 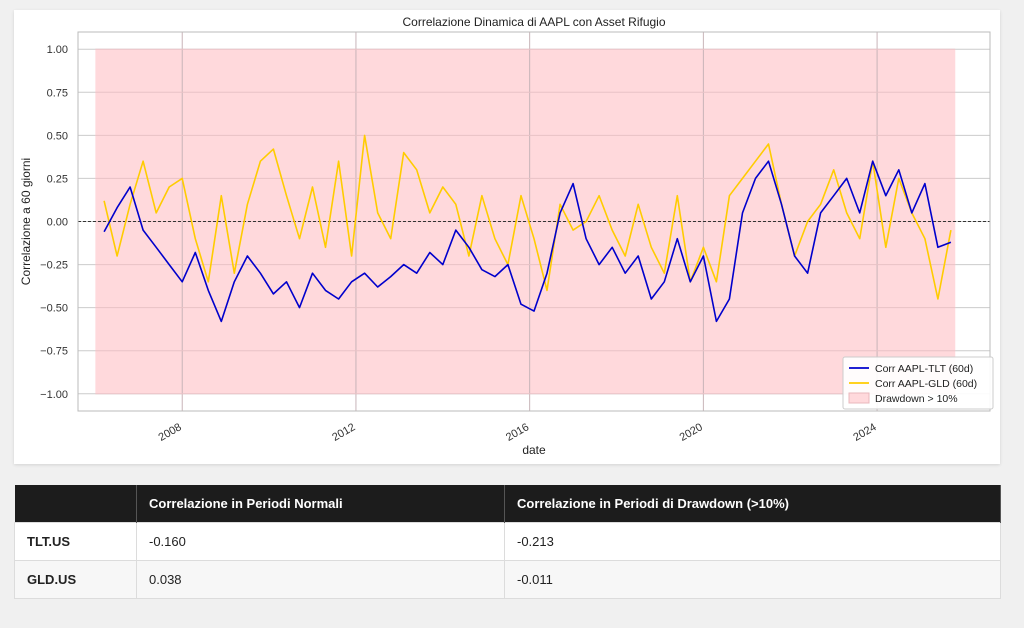 I want to click on table-row: TLT.US -0.160 -0.213, so click(x=507, y=541).